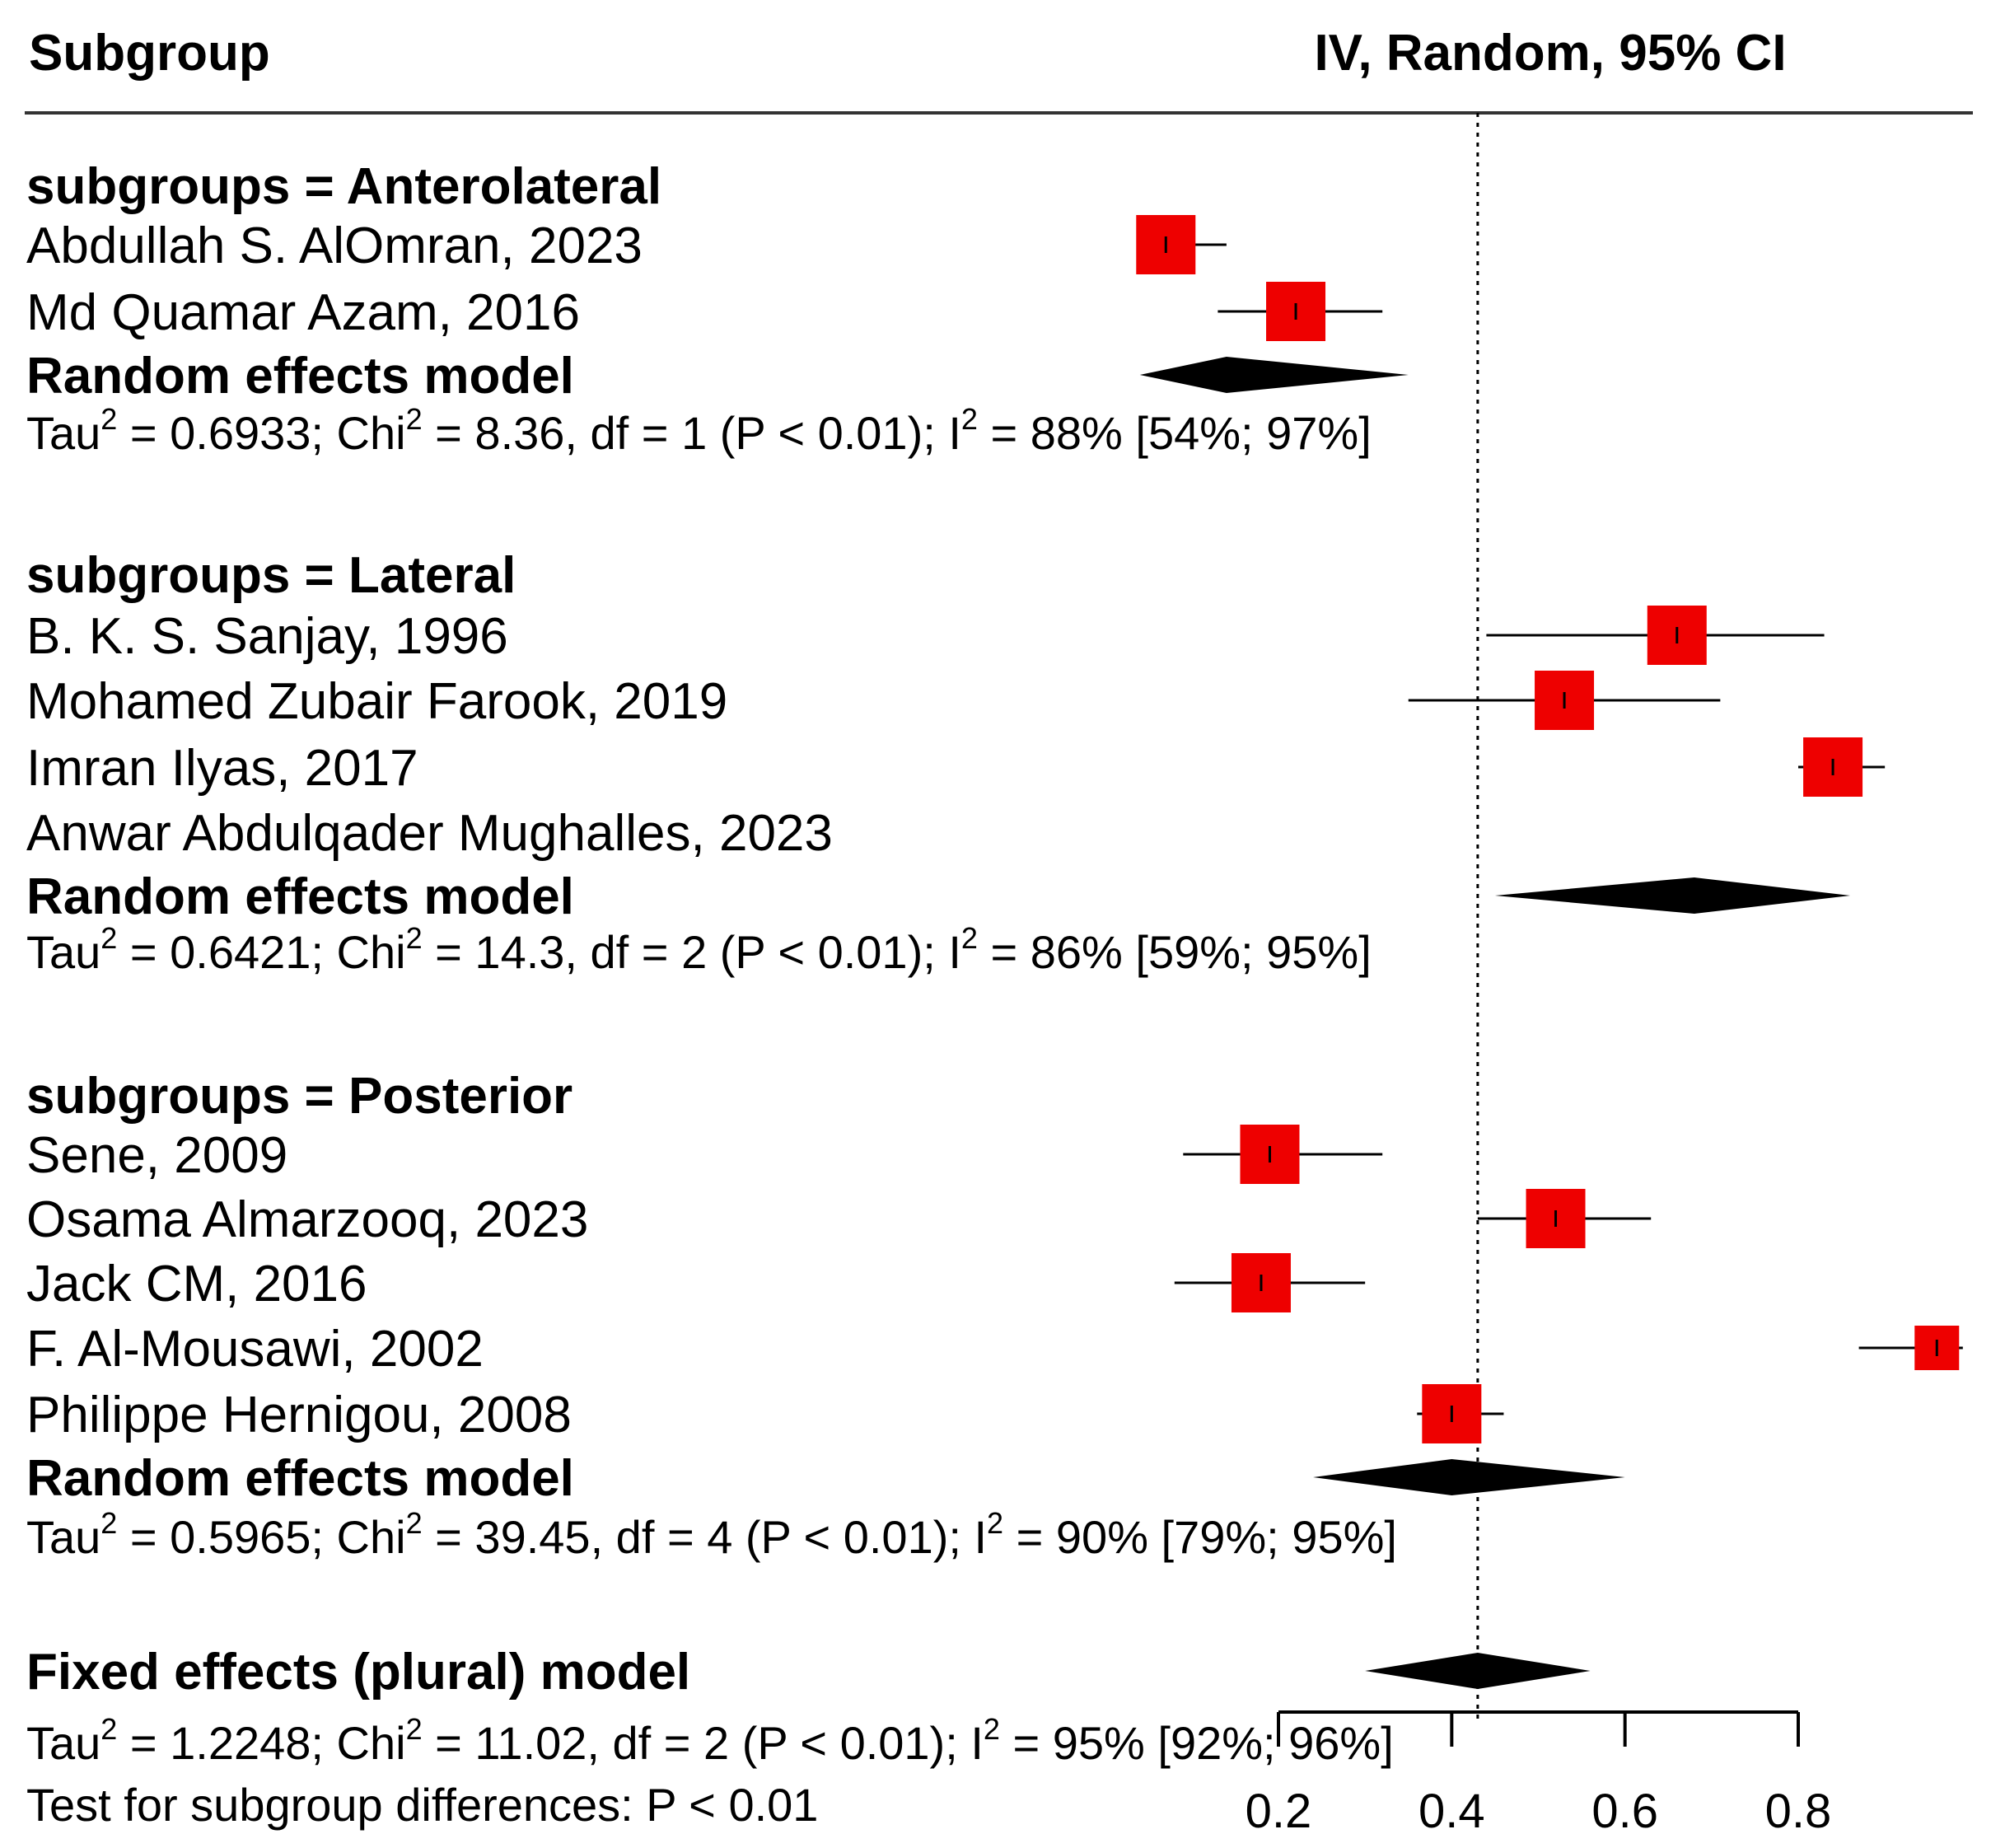 The image size is (1991, 1848). What do you see at coordinates (196, 1284) in the screenshot?
I see `study-label: Jack CM, 2016` at bounding box center [196, 1284].